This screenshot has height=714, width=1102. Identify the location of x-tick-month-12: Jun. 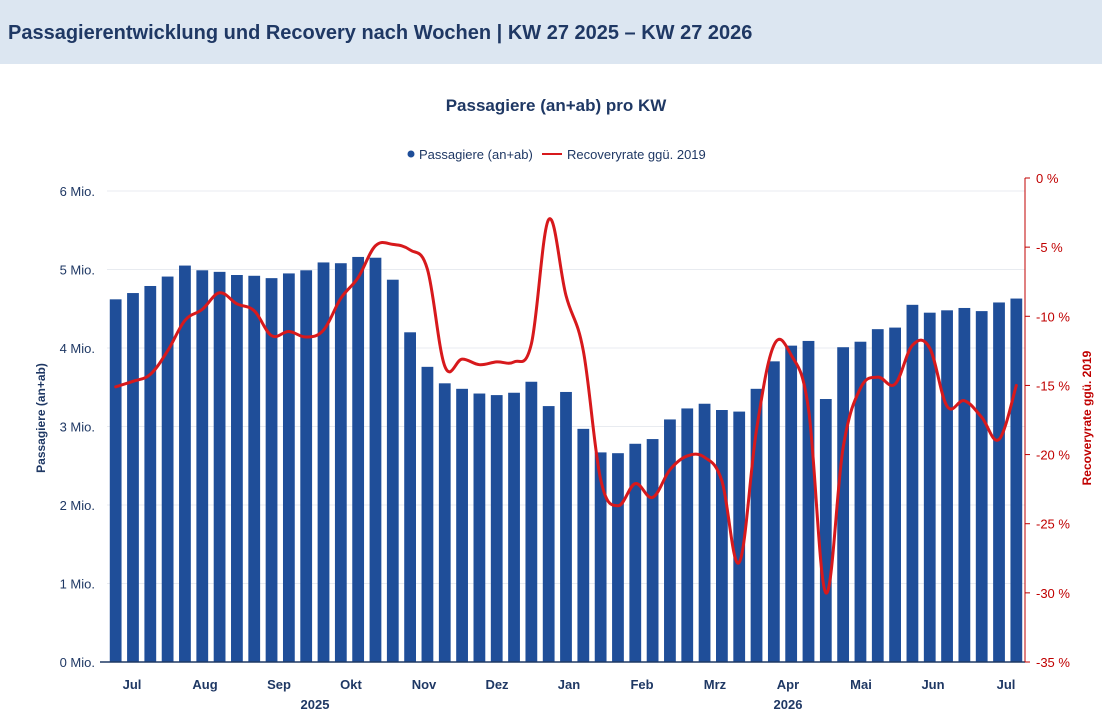
(932, 684).